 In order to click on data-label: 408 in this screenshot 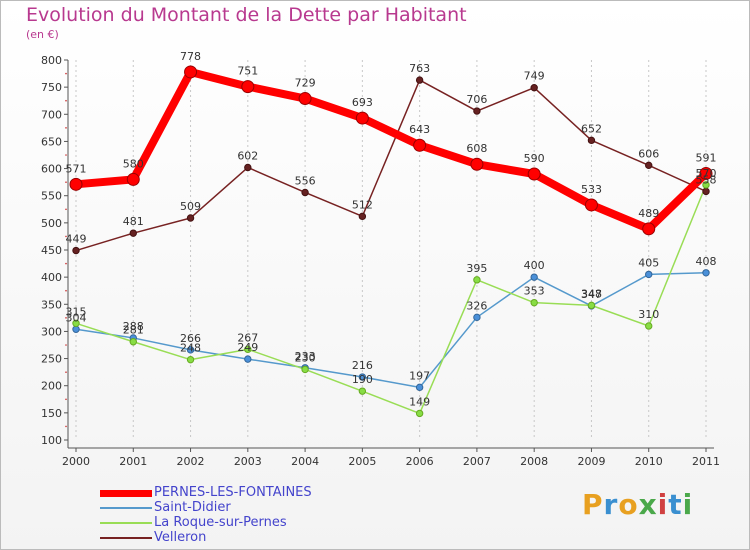, I will do `click(706, 261)`.